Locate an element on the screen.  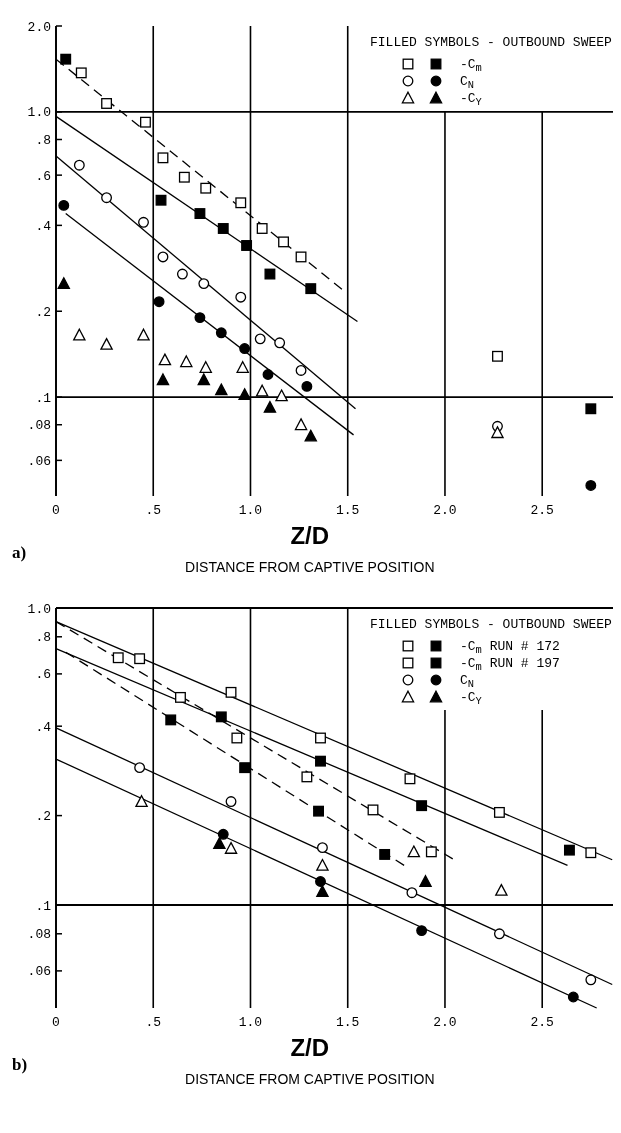
y-tick-label: 1.0 is located at coordinates (39, 113).